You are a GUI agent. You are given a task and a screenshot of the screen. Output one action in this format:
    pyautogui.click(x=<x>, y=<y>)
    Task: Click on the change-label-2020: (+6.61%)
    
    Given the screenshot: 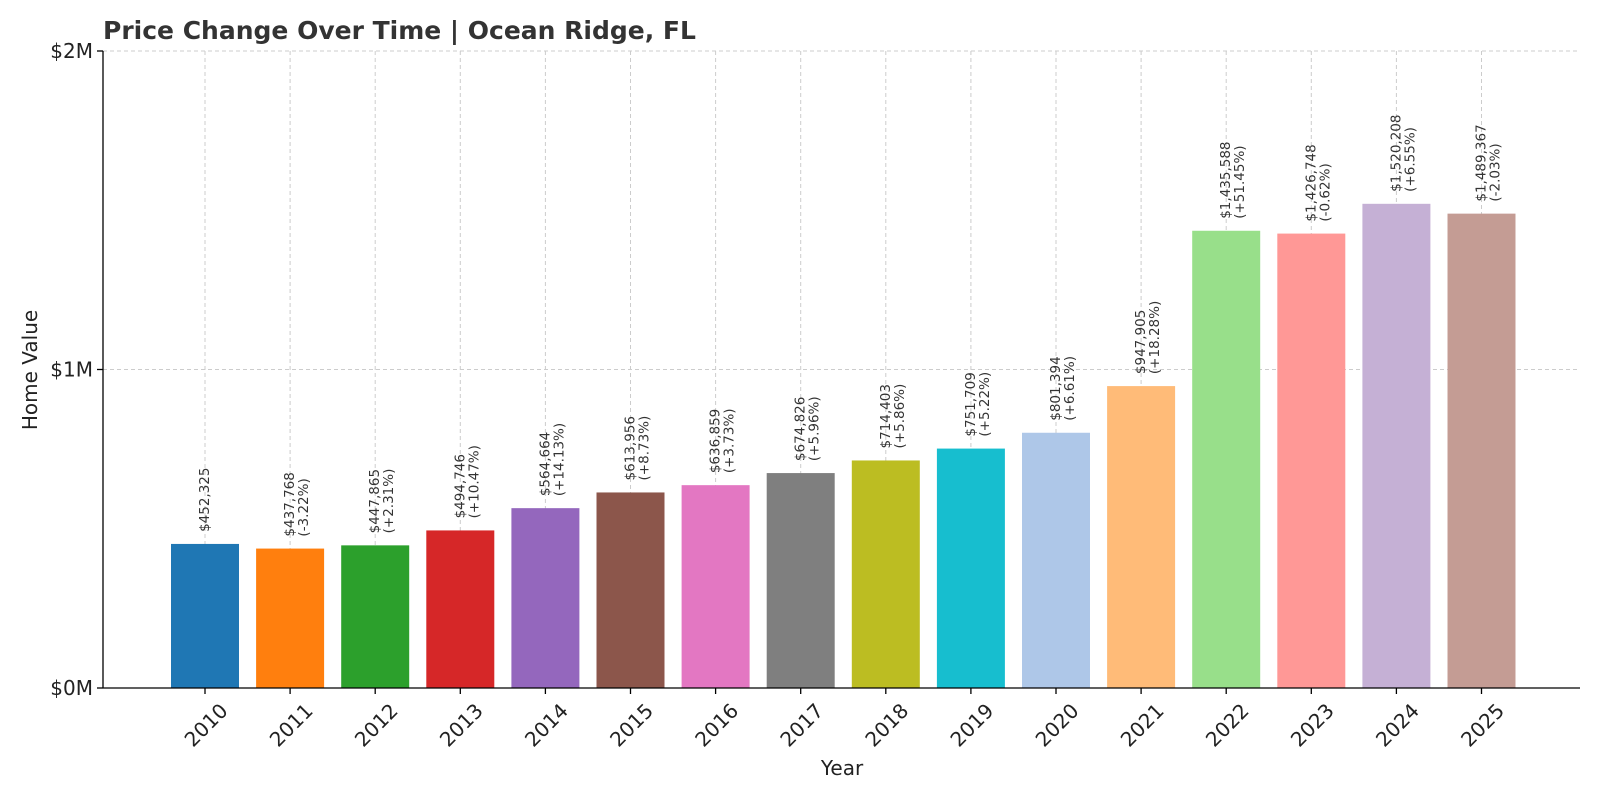 What is the action you would take?
    pyautogui.click(x=1070, y=388)
    